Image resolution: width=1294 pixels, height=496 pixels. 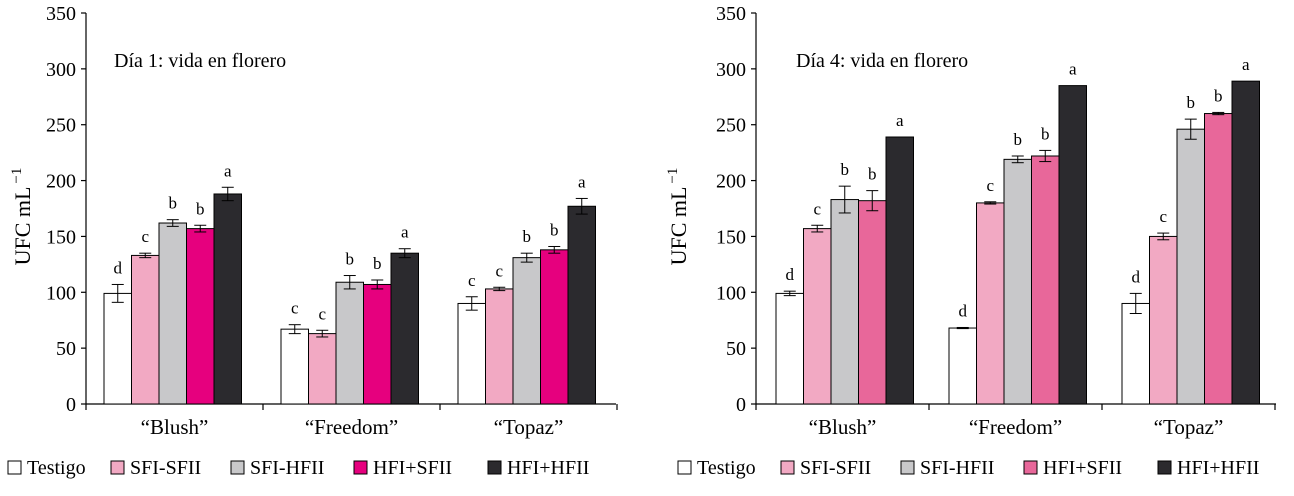 I want to click on y-tick-label: 200, so click(x=731, y=182).